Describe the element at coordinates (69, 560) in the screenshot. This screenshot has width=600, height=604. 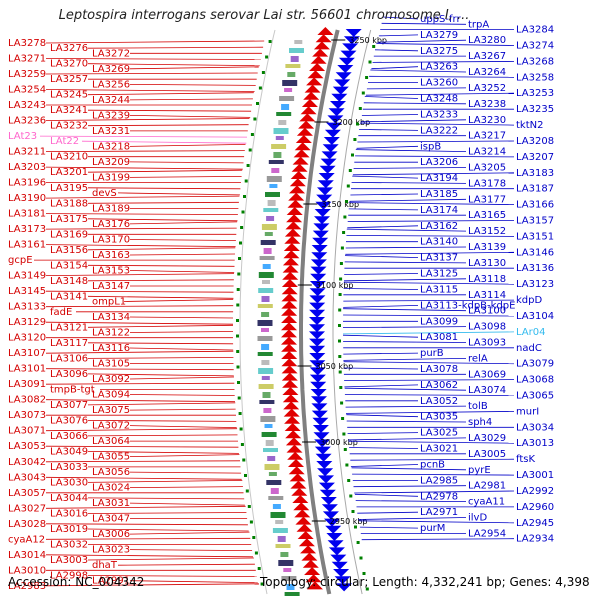
I see `left-gene-label: LA3003` at that location.